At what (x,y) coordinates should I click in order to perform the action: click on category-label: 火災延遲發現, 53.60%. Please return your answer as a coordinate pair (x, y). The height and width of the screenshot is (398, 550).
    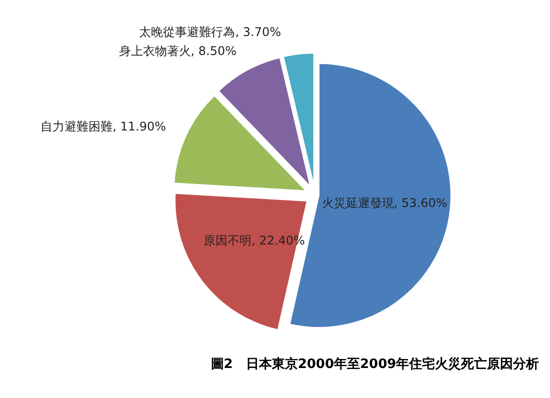
    Looking at the image, I should click on (385, 203).